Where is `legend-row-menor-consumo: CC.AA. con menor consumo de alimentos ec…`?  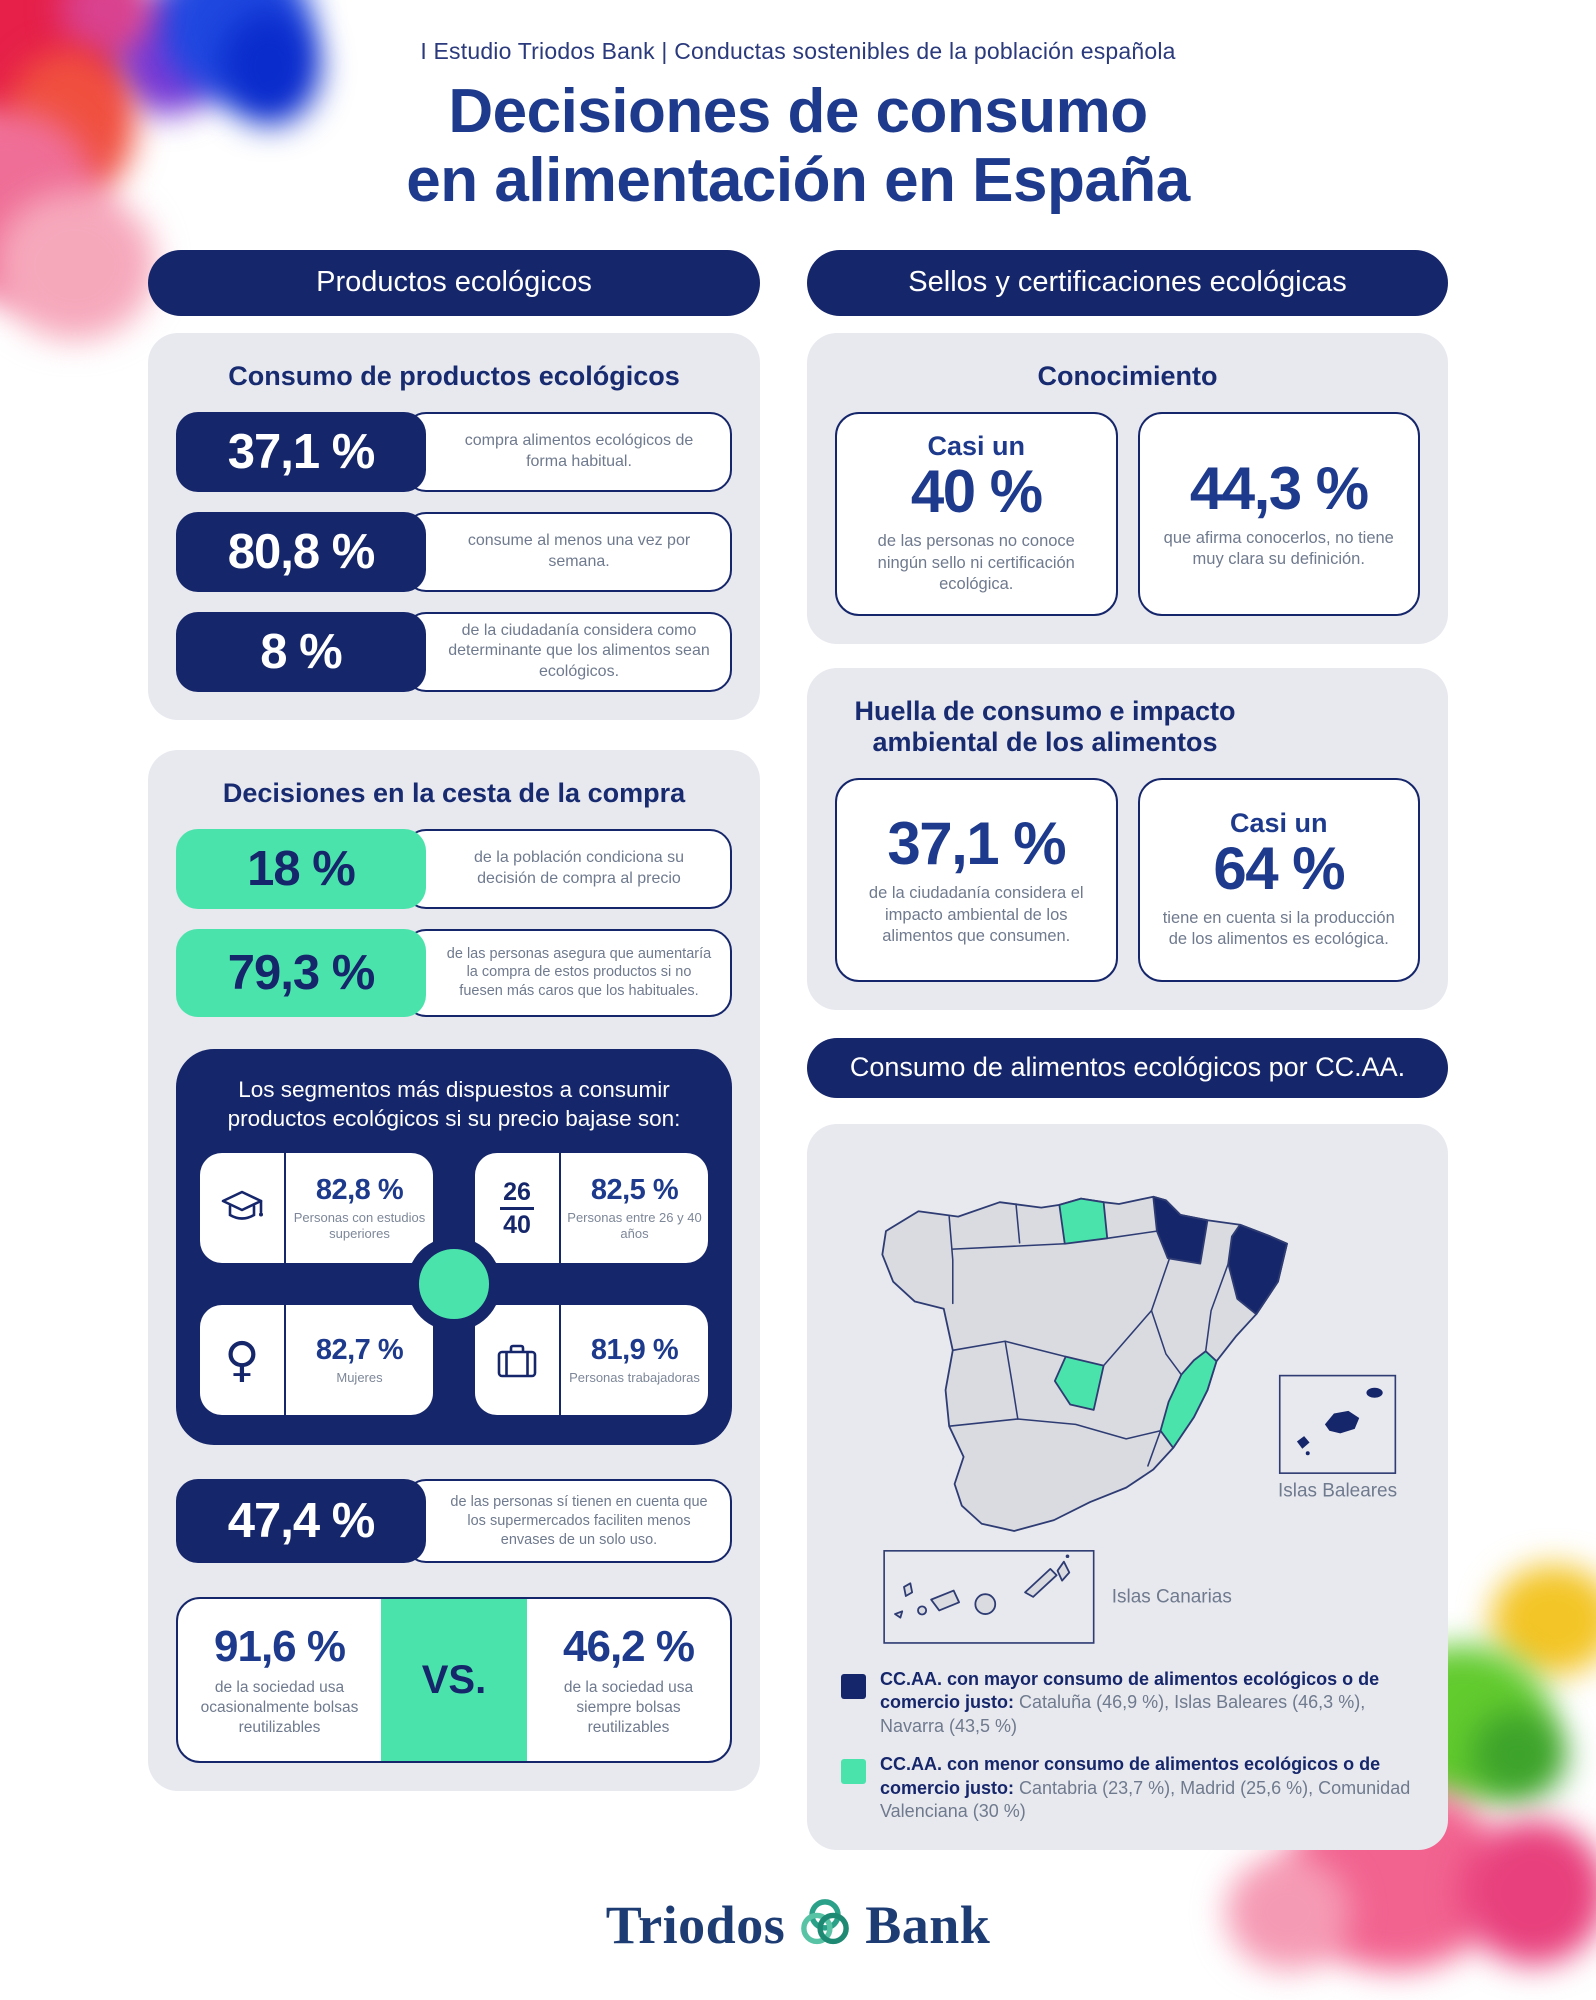
legend-row-menor-consumo: CC.AA. con menor consumo de alimentos ec… is located at coordinates (1127, 1788).